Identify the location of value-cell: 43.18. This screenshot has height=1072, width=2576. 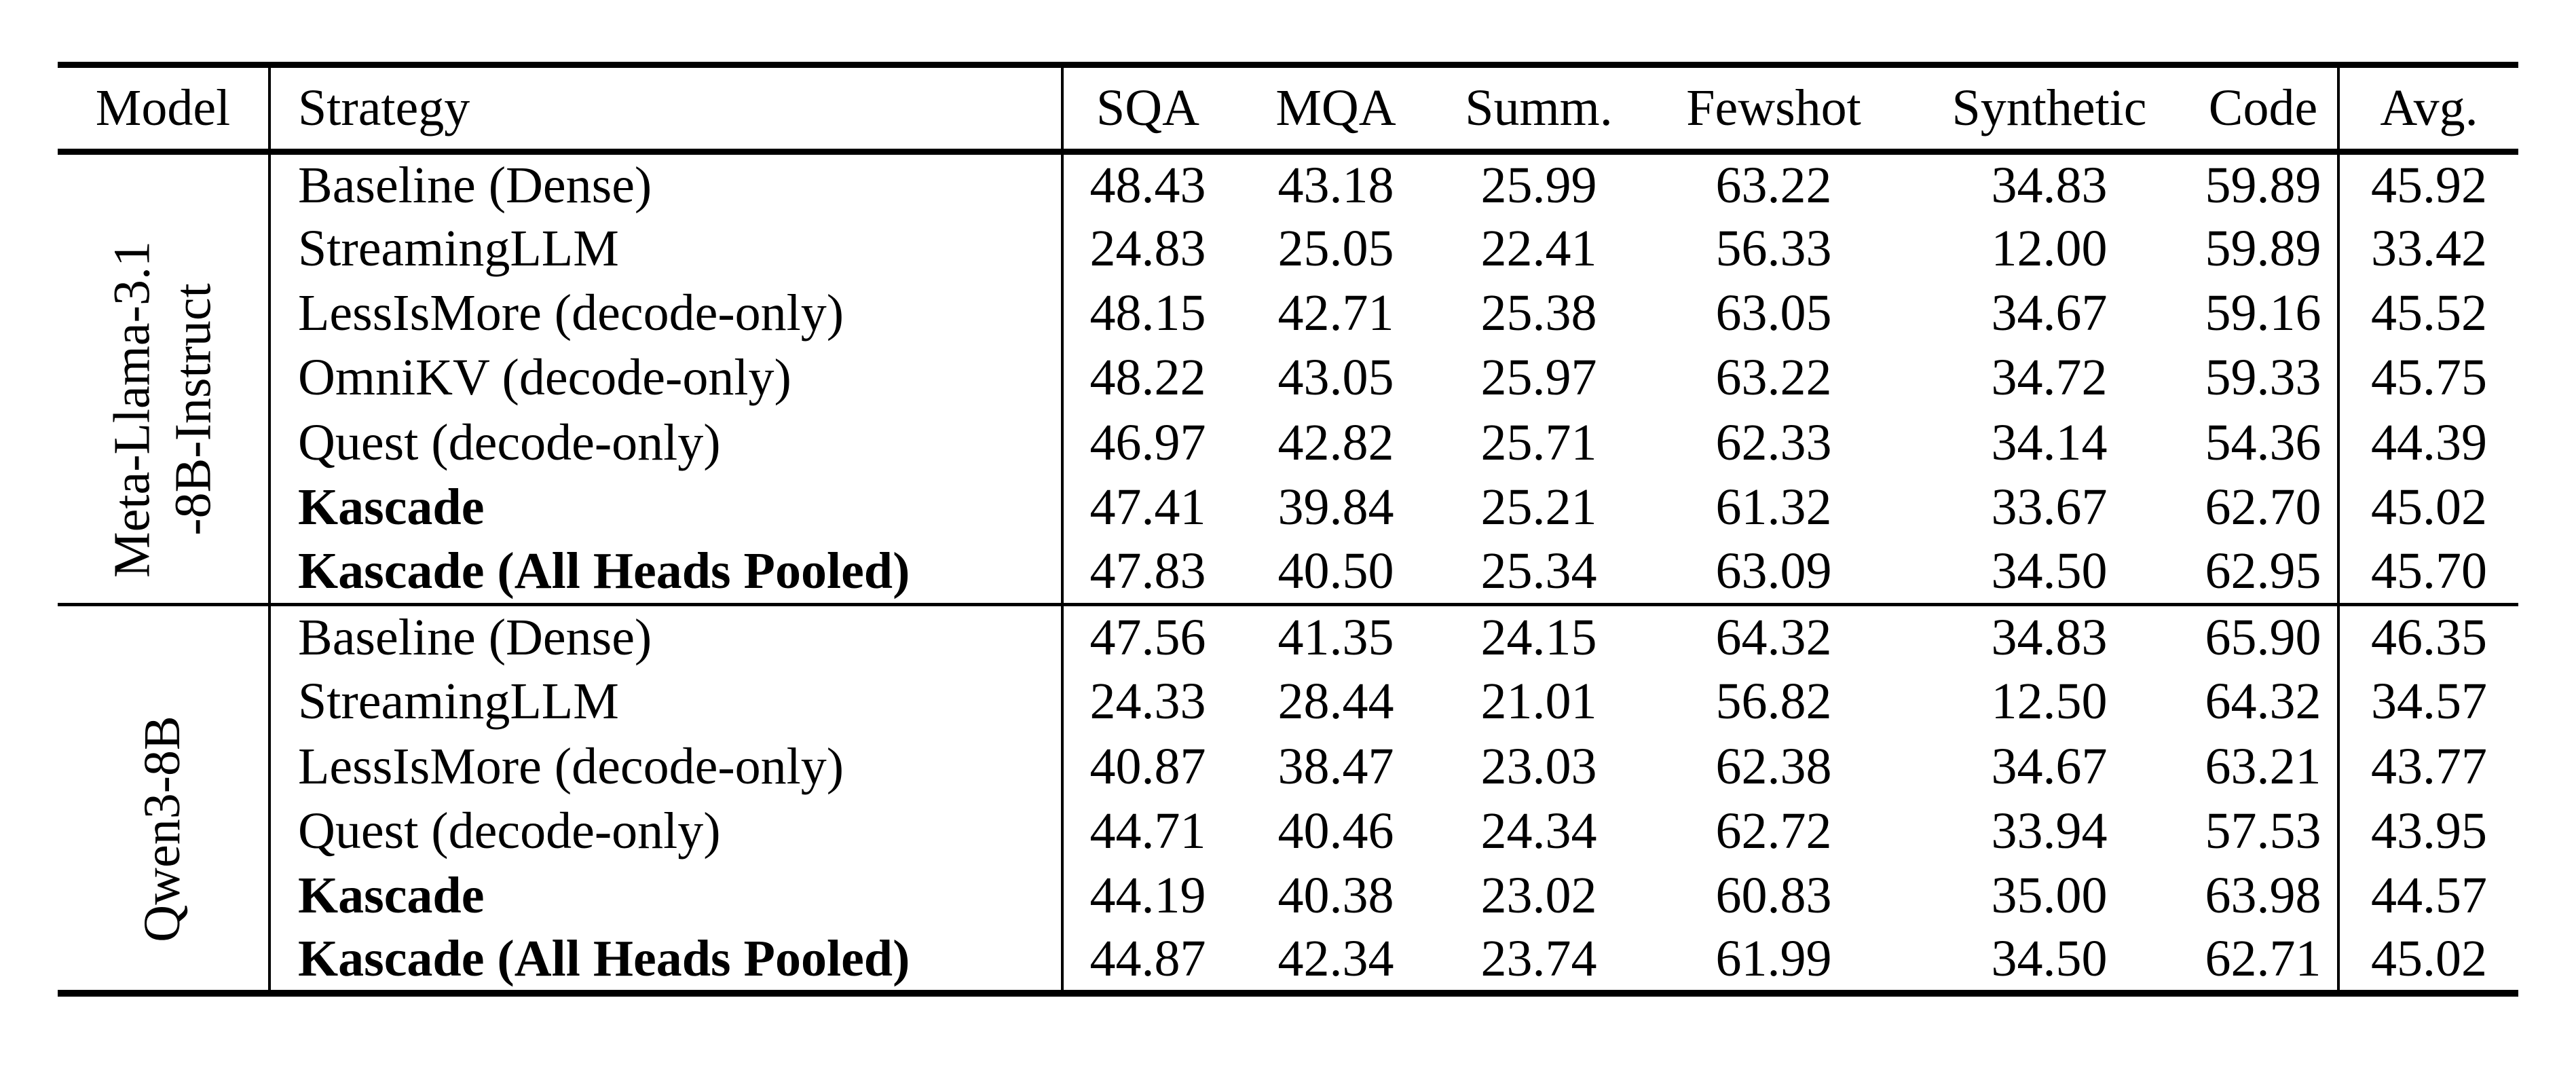
(1336, 185).